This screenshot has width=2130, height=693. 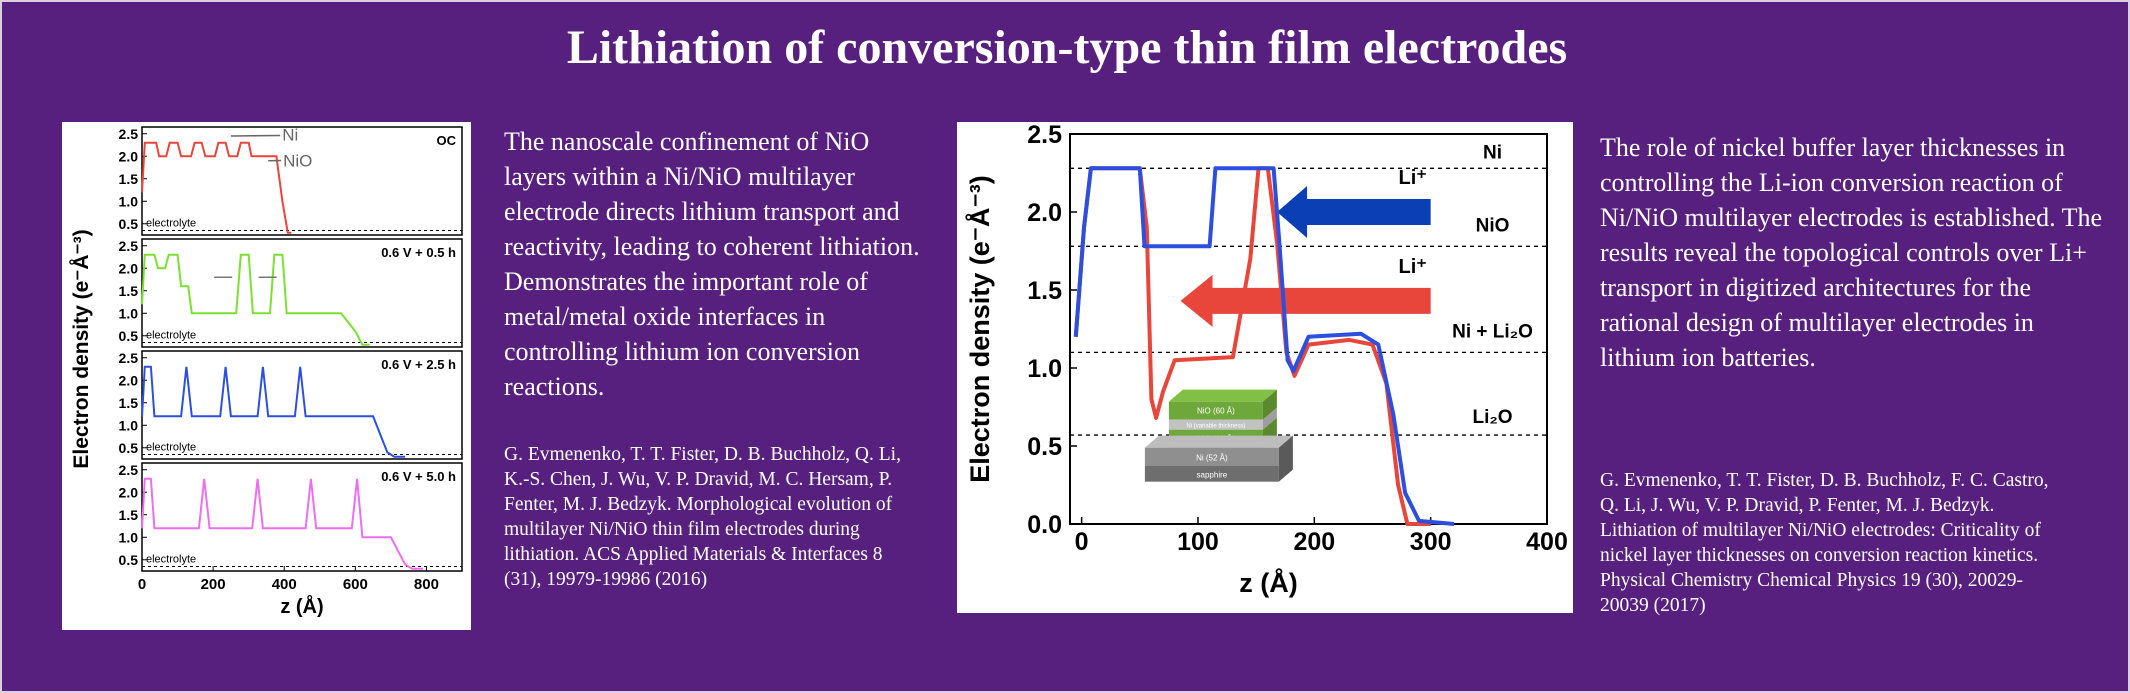 I want to click on panel-label: 0.6 V + 0.5 h, so click(x=418, y=252).